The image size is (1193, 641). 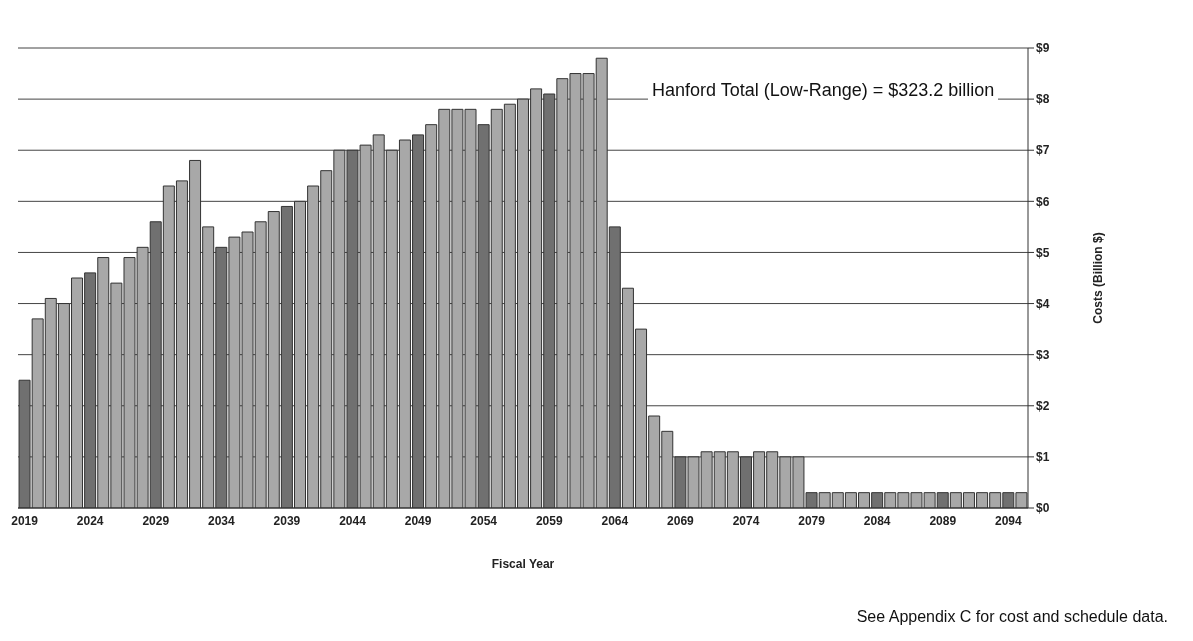 What do you see at coordinates (523, 564) in the screenshot?
I see `x-axis-title: Fiscal Year` at bounding box center [523, 564].